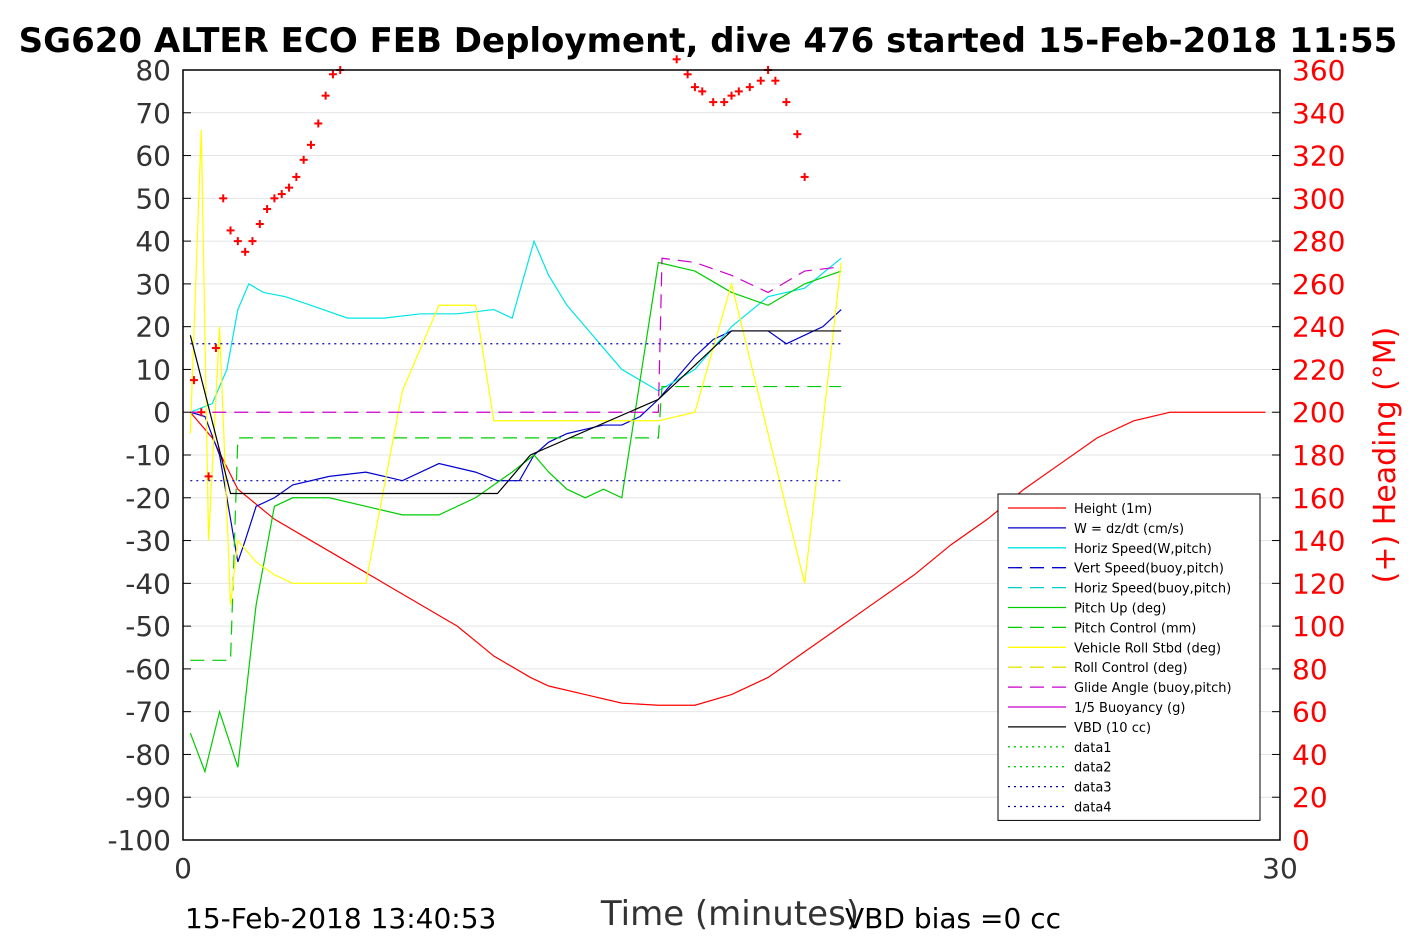  Describe the element at coordinates (1318, 156) in the screenshot. I see `y-tick-right-label: 320` at that location.